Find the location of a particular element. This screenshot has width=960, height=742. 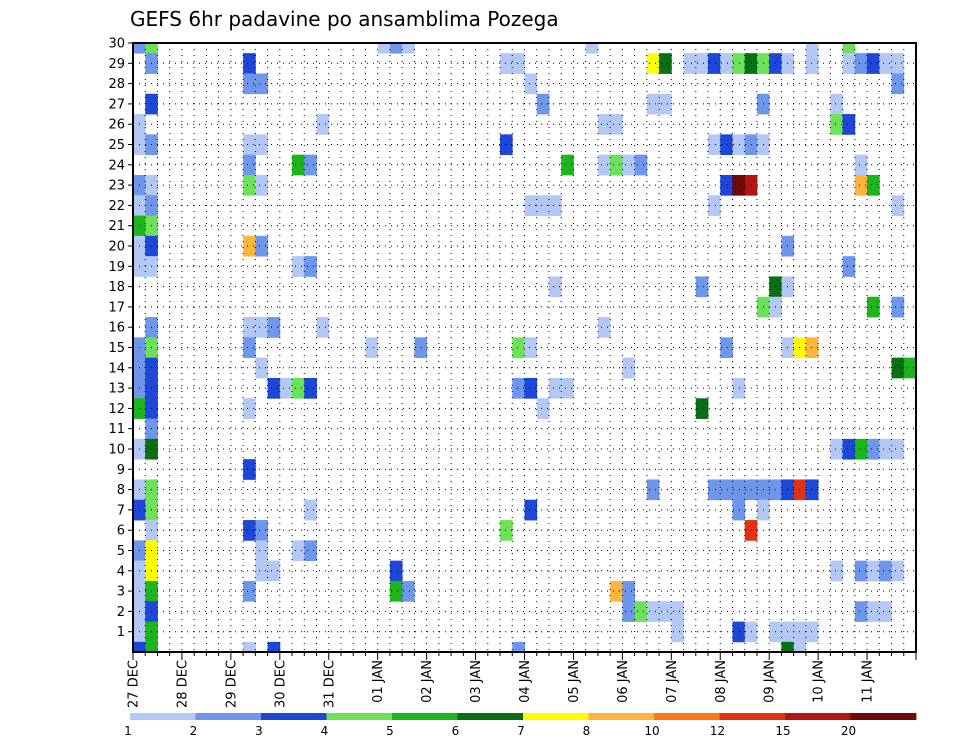

y-tick-label: 13 is located at coordinates (116, 389).